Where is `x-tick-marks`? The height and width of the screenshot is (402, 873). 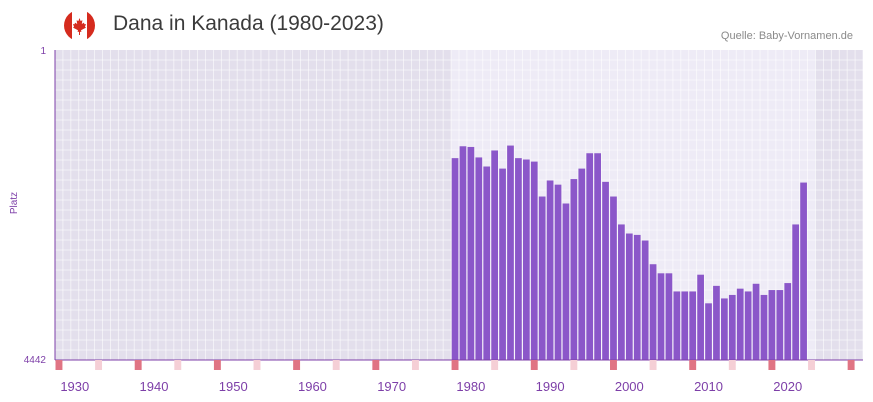
x-tick-marks is located at coordinates (455, 365).